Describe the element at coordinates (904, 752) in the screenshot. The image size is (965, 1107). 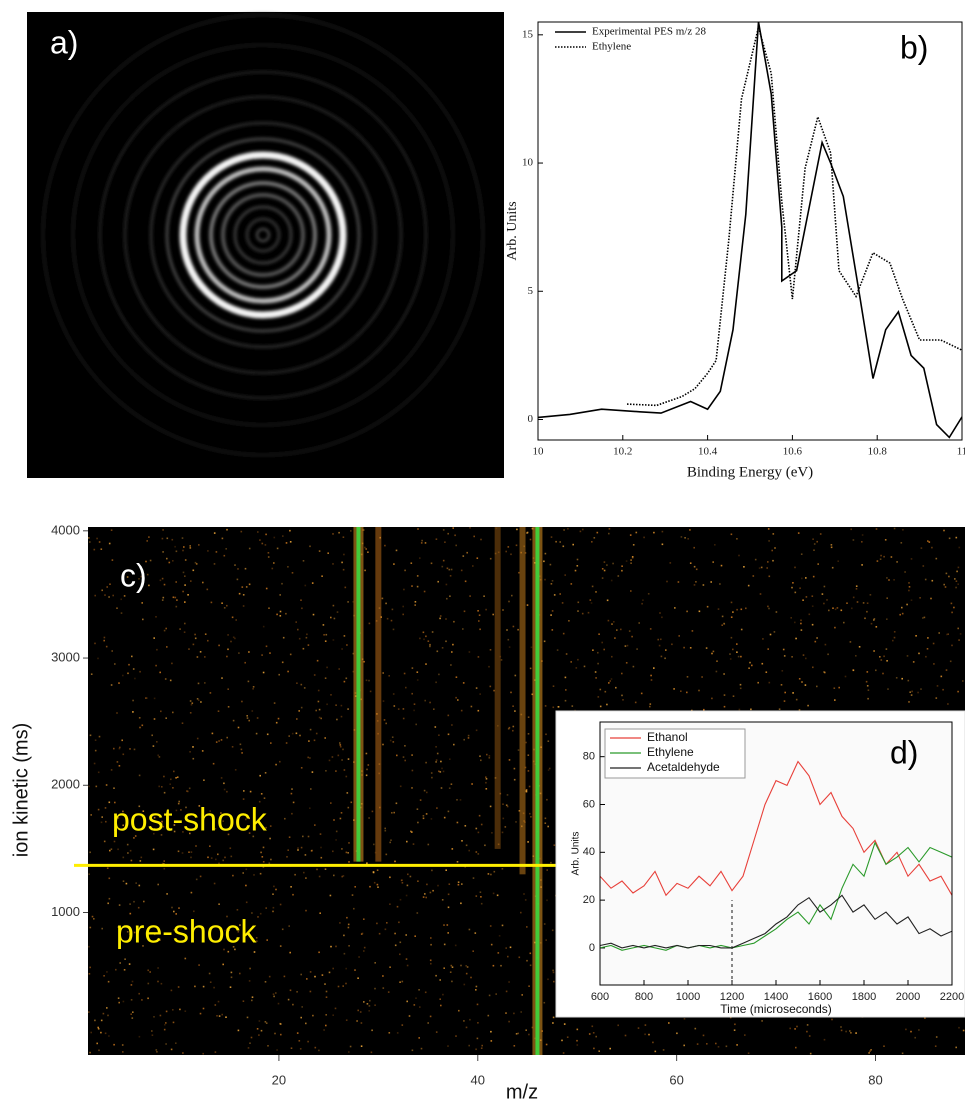
I see `panel-label: d)` at that location.